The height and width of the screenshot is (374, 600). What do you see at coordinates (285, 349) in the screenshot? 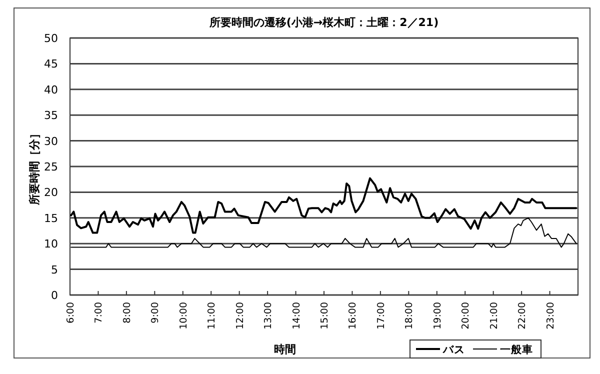
I see `x-axis-title: 時間` at bounding box center [285, 349].